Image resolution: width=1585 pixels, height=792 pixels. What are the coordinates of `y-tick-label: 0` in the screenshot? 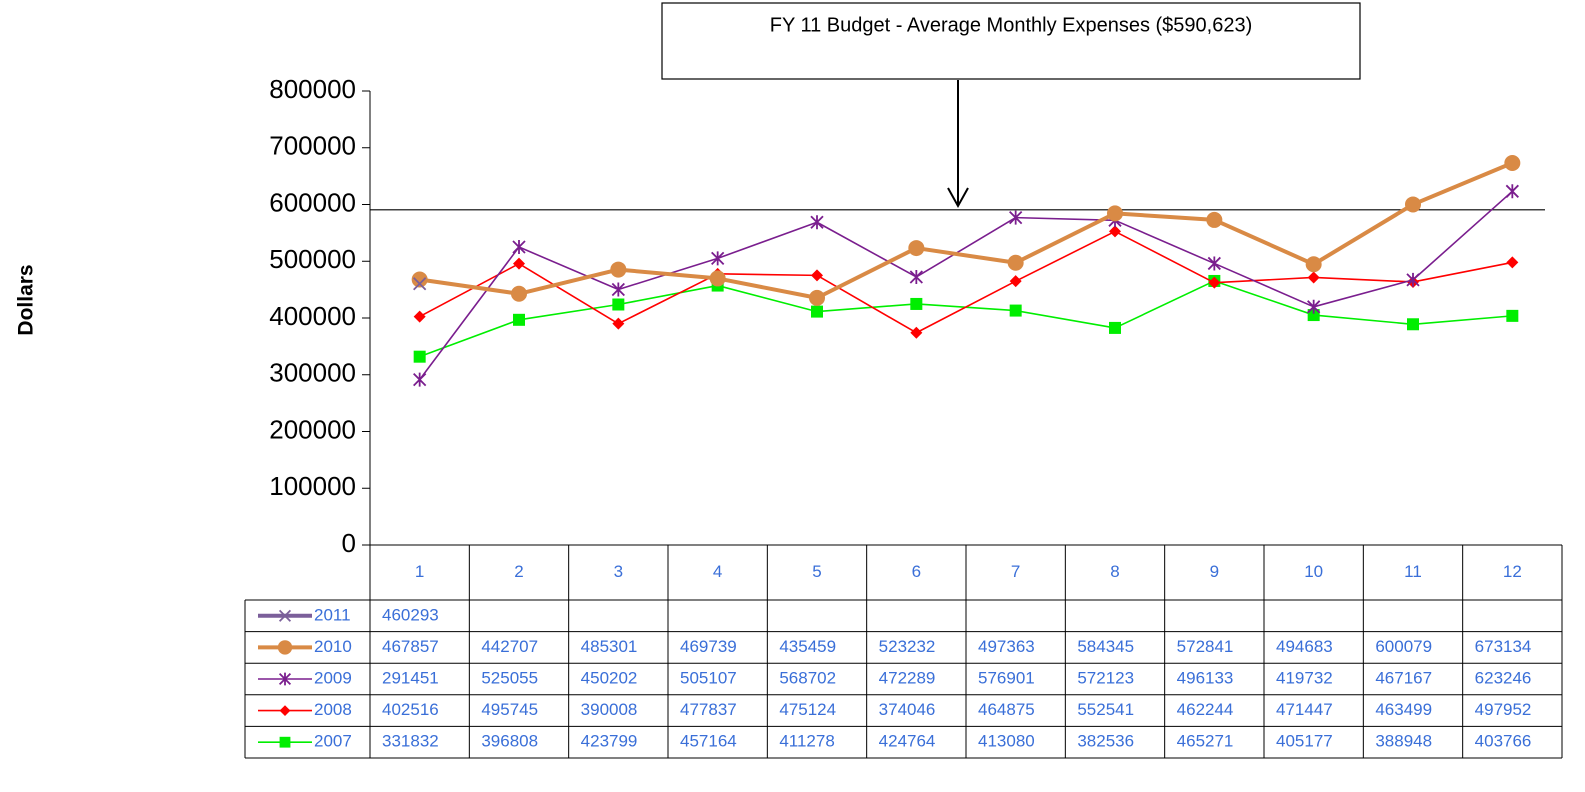 It's located at (349, 543).